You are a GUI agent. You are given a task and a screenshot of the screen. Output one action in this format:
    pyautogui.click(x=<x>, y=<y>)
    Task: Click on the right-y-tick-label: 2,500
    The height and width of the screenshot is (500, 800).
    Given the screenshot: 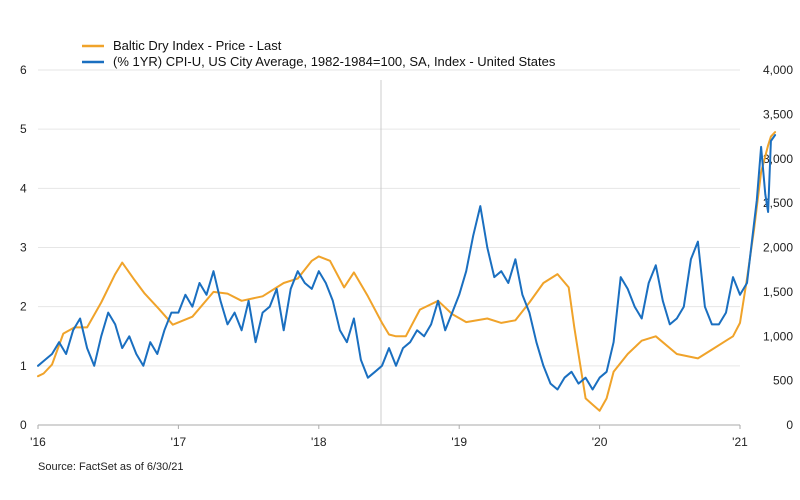 What is the action you would take?
    pyautogui.click(x=778, y=203)
    